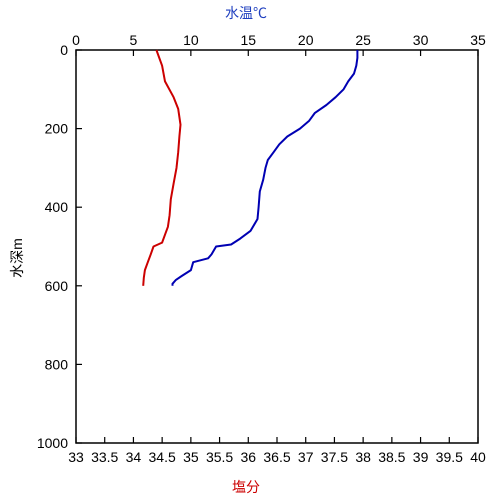  What do you see at coordinates (191, 40) in the screenshot?
I see `top-tick-label: 10` at bounding box center [191, 40].